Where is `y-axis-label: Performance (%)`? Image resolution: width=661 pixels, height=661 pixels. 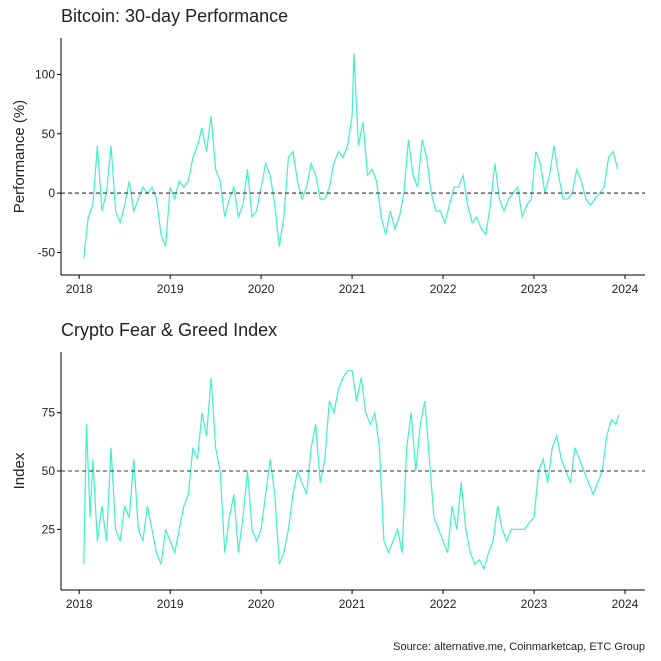 y-axis-label: Performance (%) is located at coordinates (19, 156).